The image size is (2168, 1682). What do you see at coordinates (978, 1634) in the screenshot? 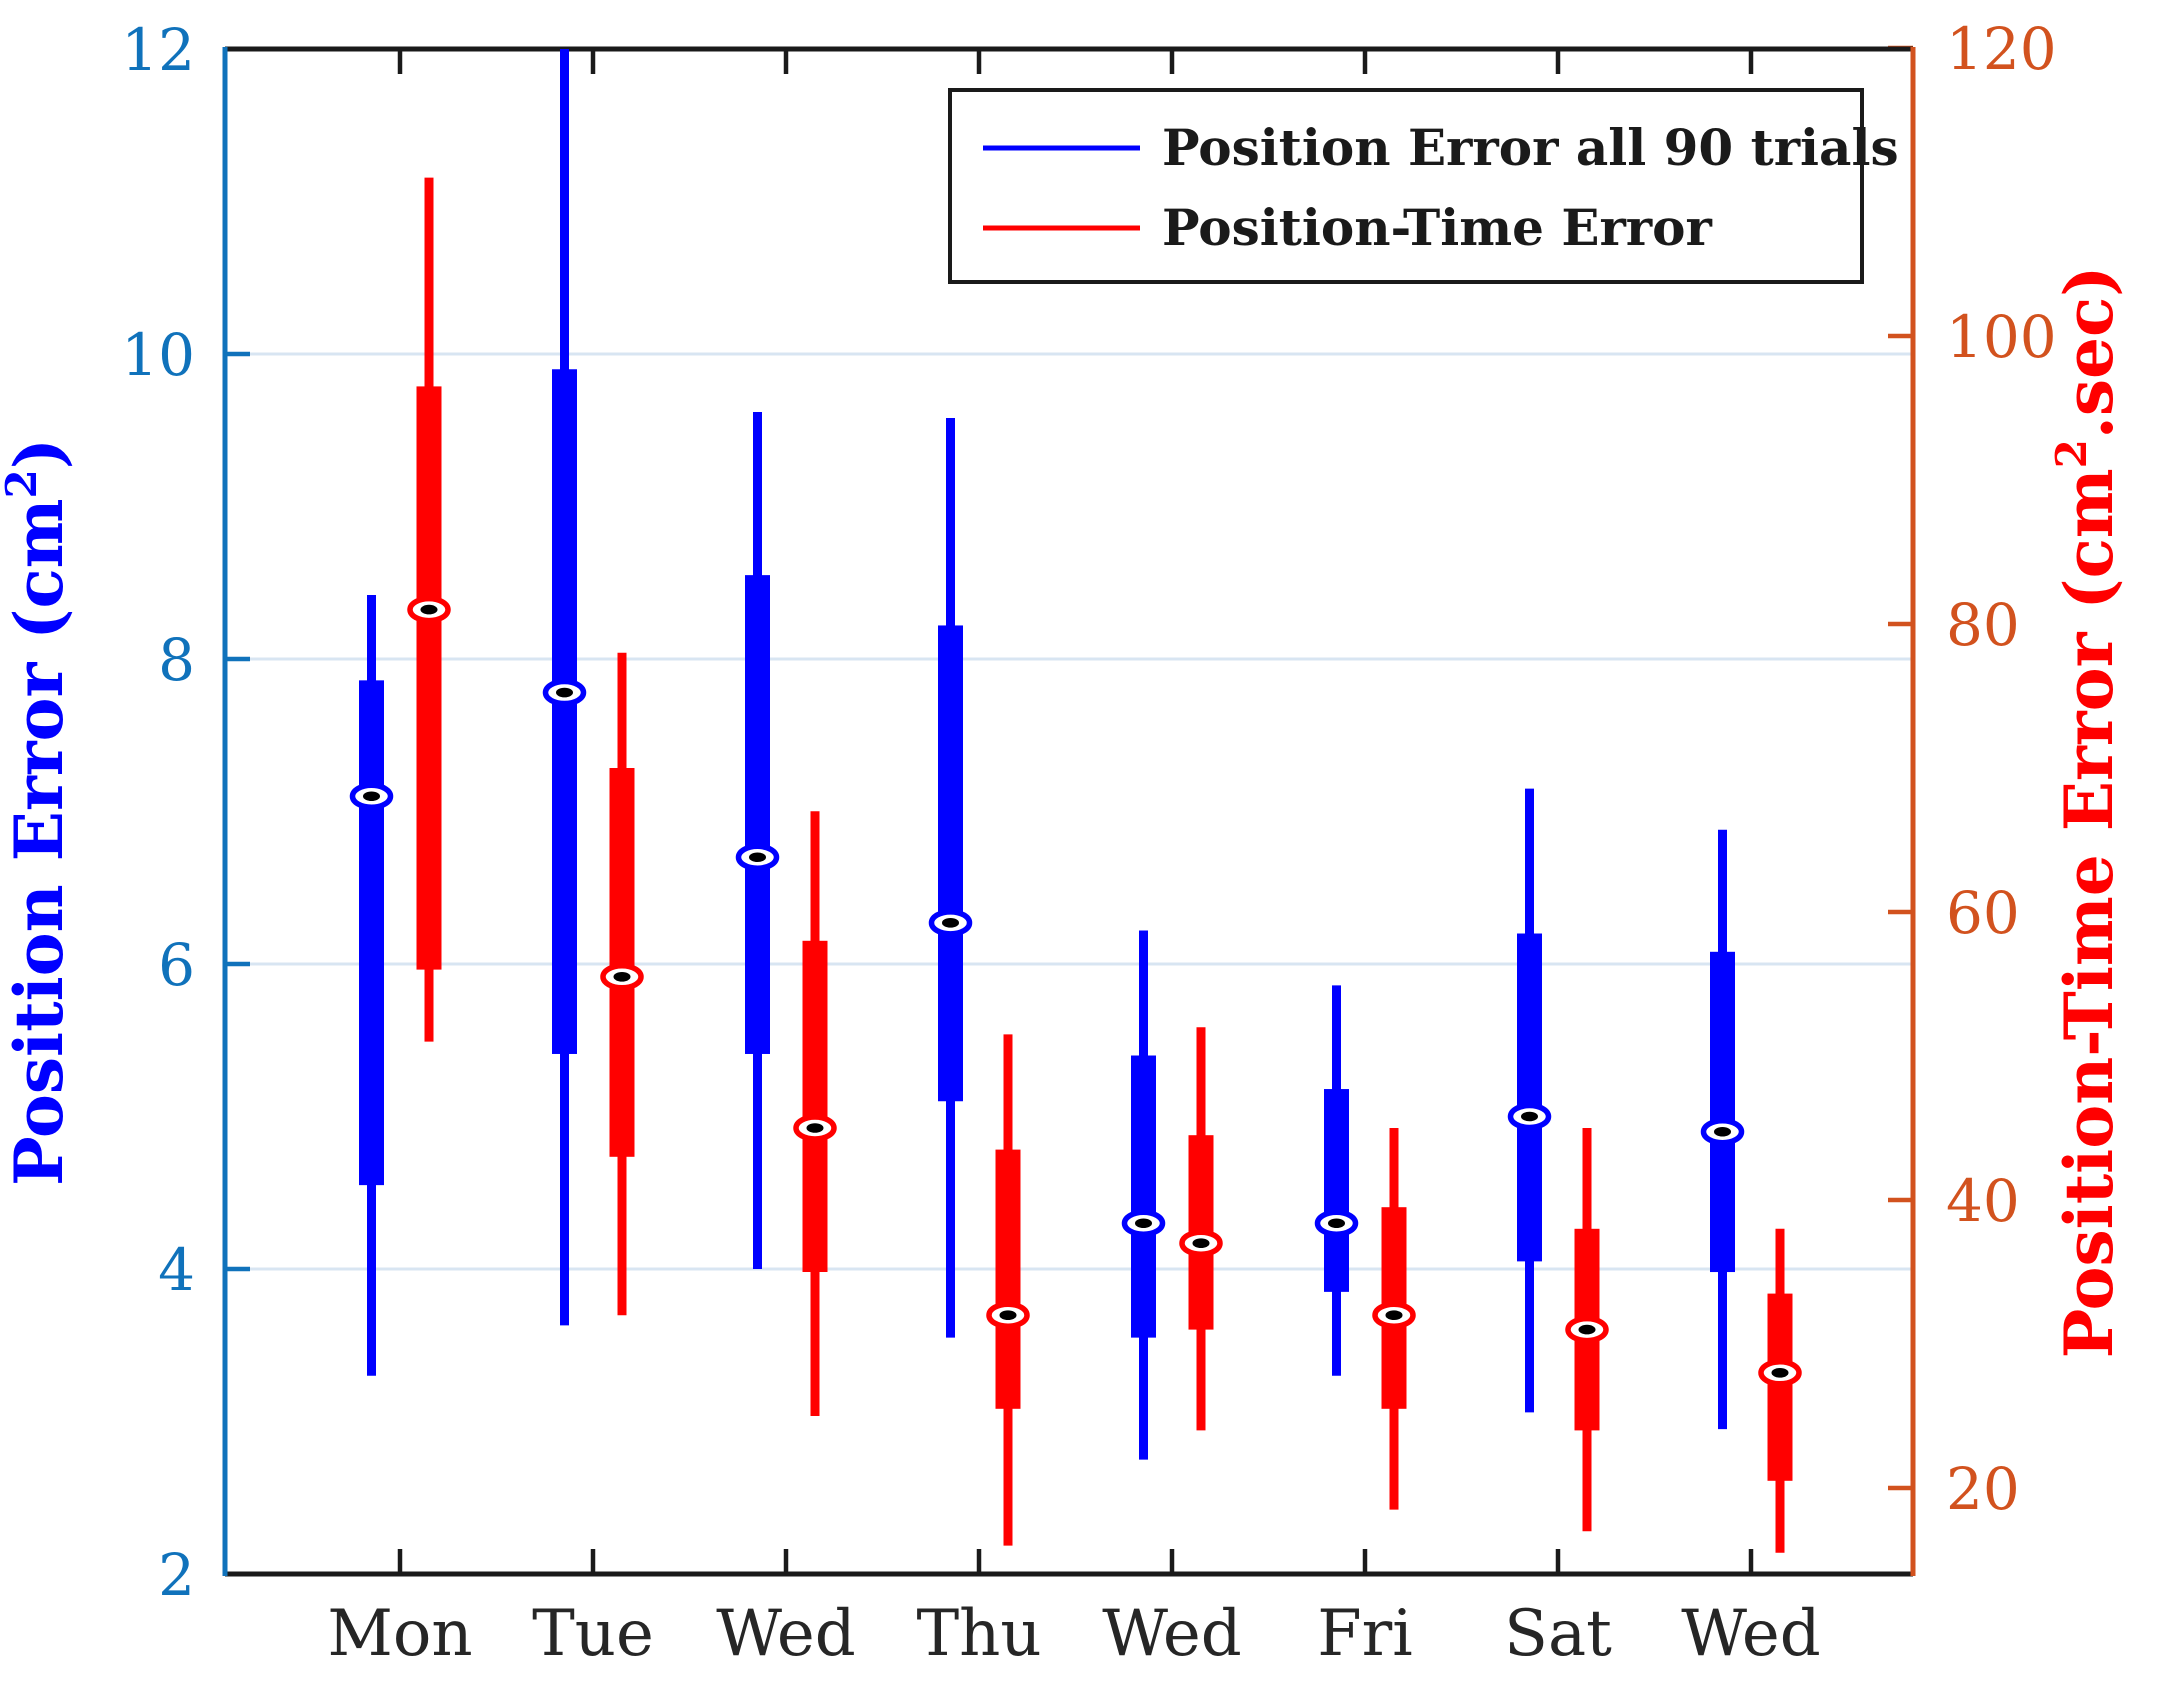
I see `x-tick-label: Thu` at bounding box center [978, 1634].